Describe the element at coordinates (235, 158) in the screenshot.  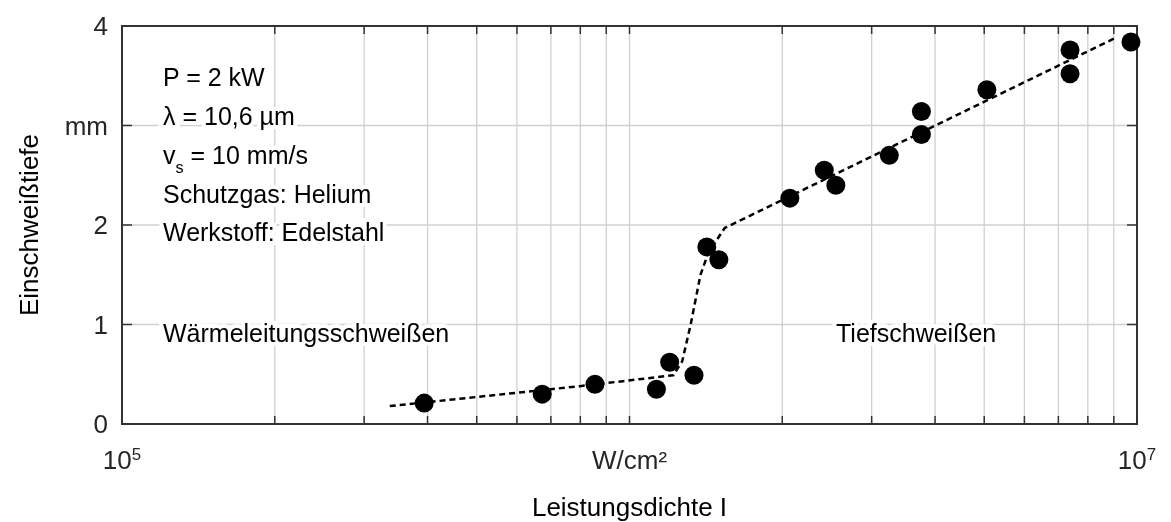
I see `annotation: v$_{s}$ = 10 mm/s` at that location.